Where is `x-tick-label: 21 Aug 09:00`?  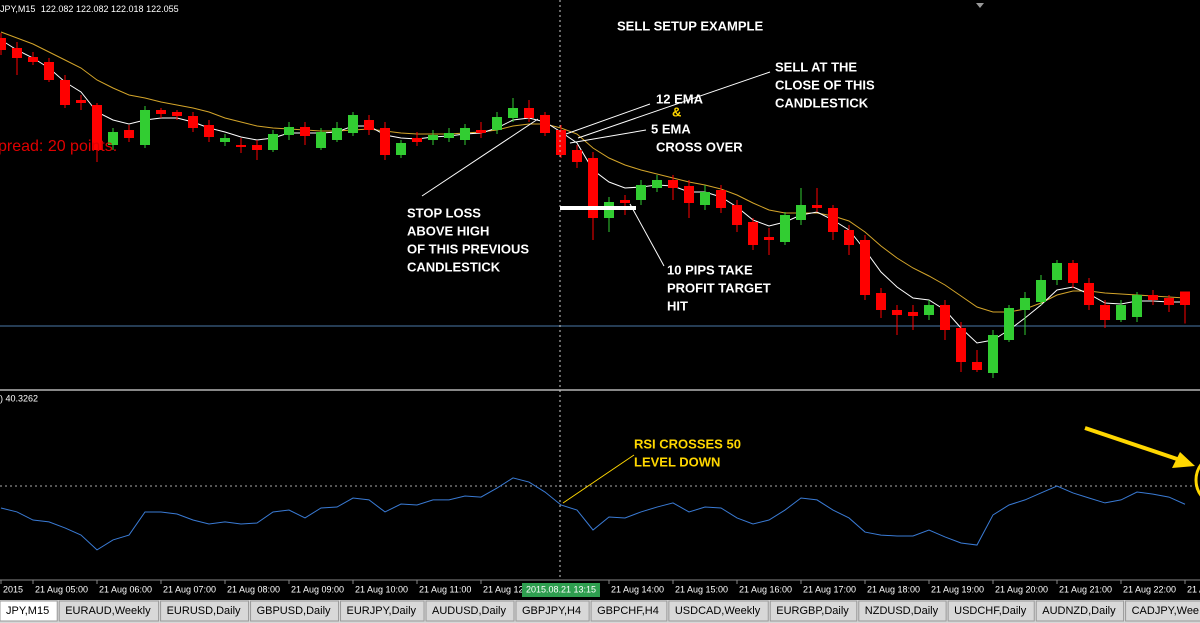 x-tick-label: 21 Aug 09:00 is located at coordinates (317, 589).